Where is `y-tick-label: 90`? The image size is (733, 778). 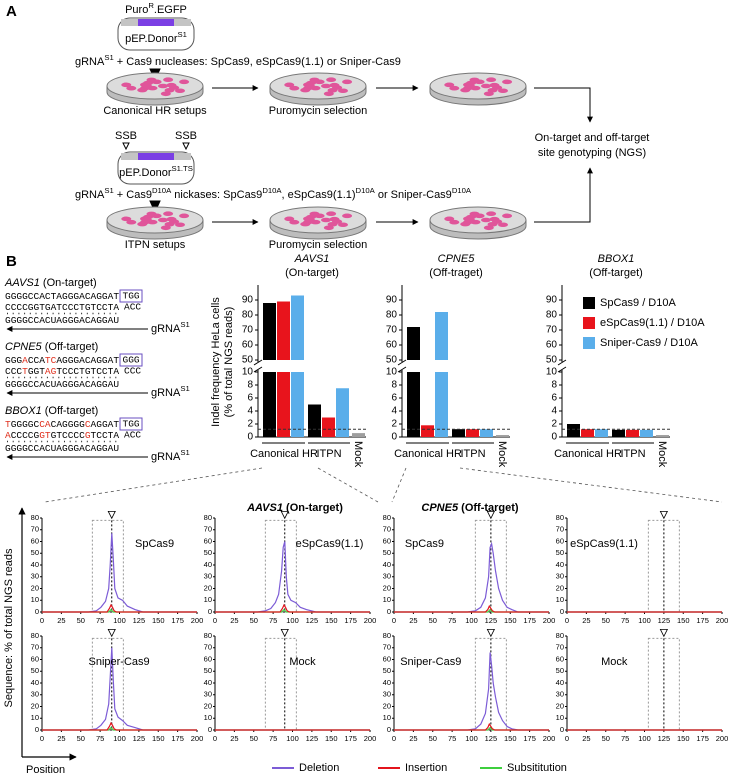 y-tick-label: 90 is located at coordinates (392, 300).